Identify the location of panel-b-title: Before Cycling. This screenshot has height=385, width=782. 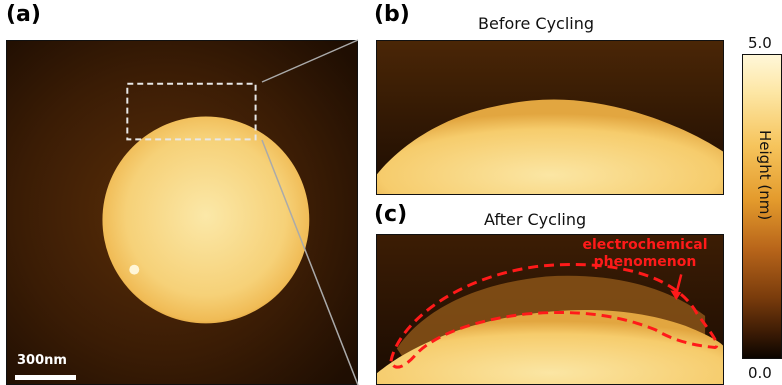
(536, 23).